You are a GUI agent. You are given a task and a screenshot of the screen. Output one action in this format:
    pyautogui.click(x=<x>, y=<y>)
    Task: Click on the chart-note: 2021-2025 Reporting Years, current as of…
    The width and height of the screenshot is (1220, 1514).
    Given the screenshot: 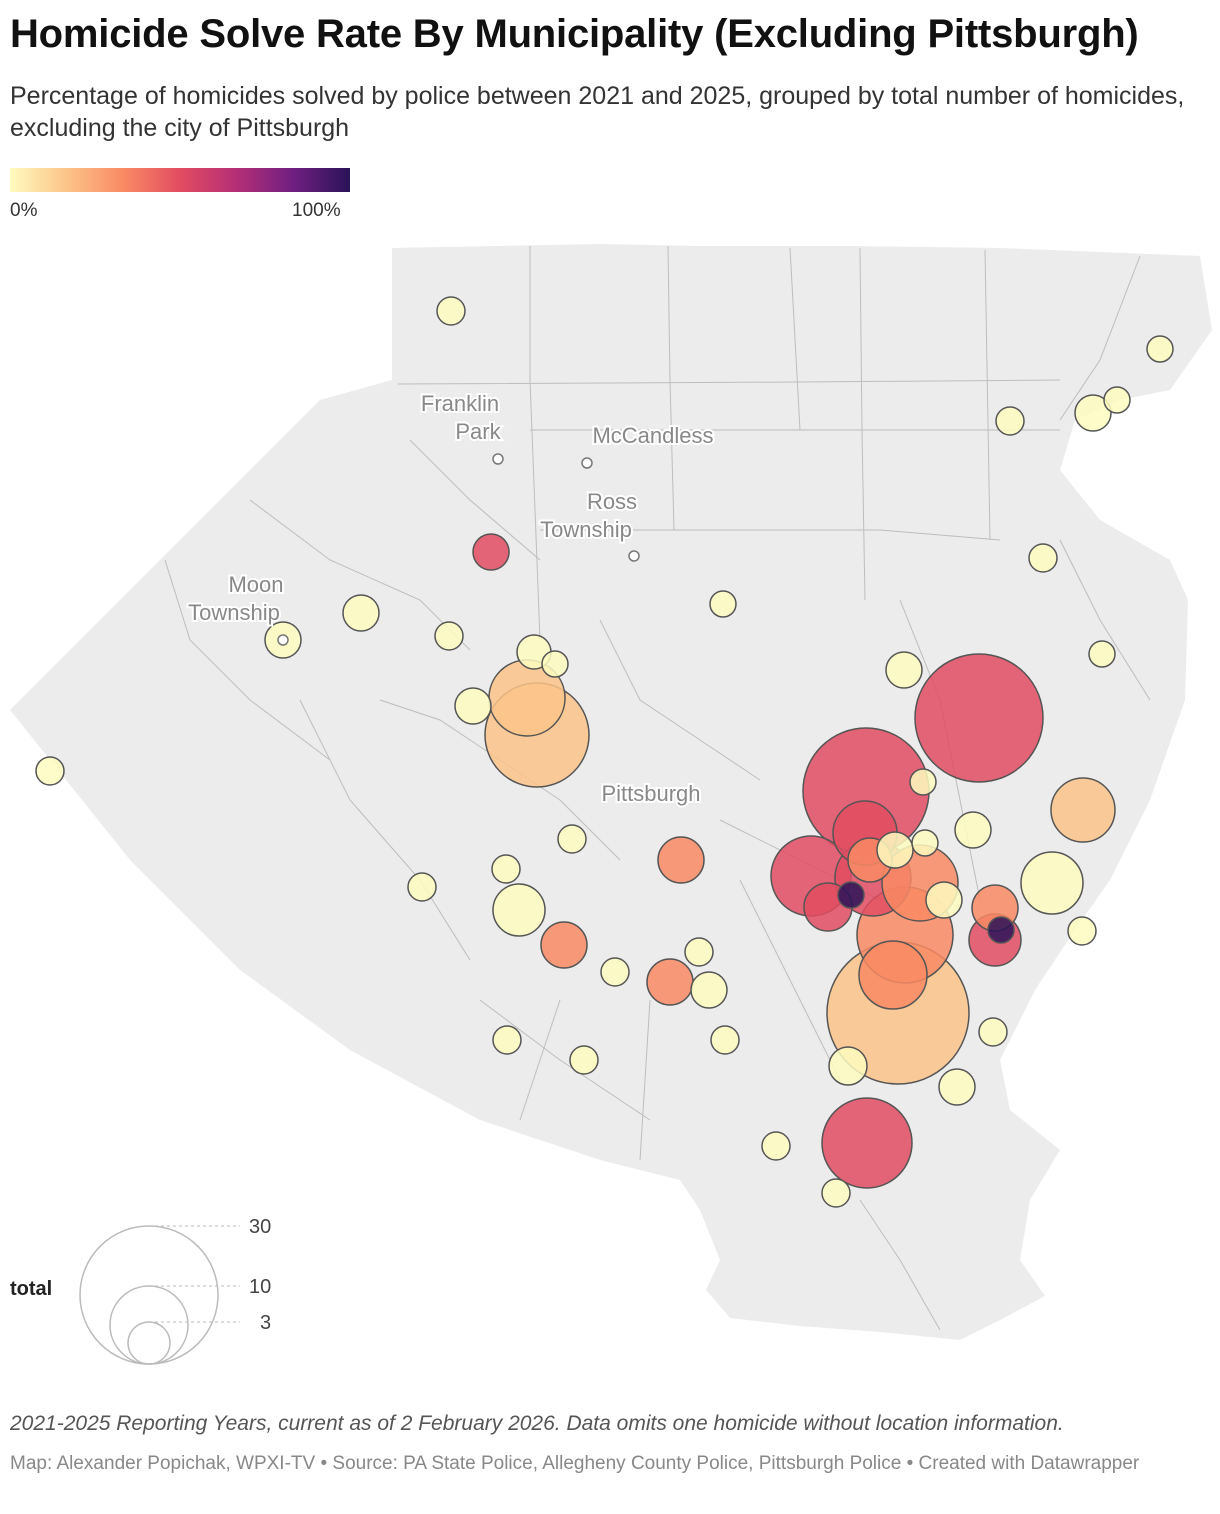 What is the action you would take?
    pyautogui.click(x=537, y=1423)
    